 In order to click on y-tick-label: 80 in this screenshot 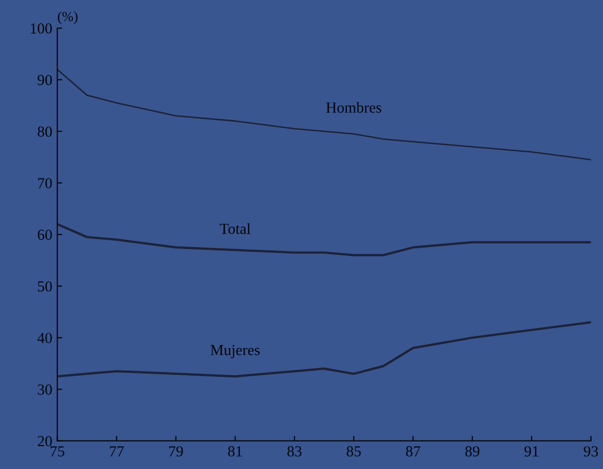, I will do `click(45, 131)`.